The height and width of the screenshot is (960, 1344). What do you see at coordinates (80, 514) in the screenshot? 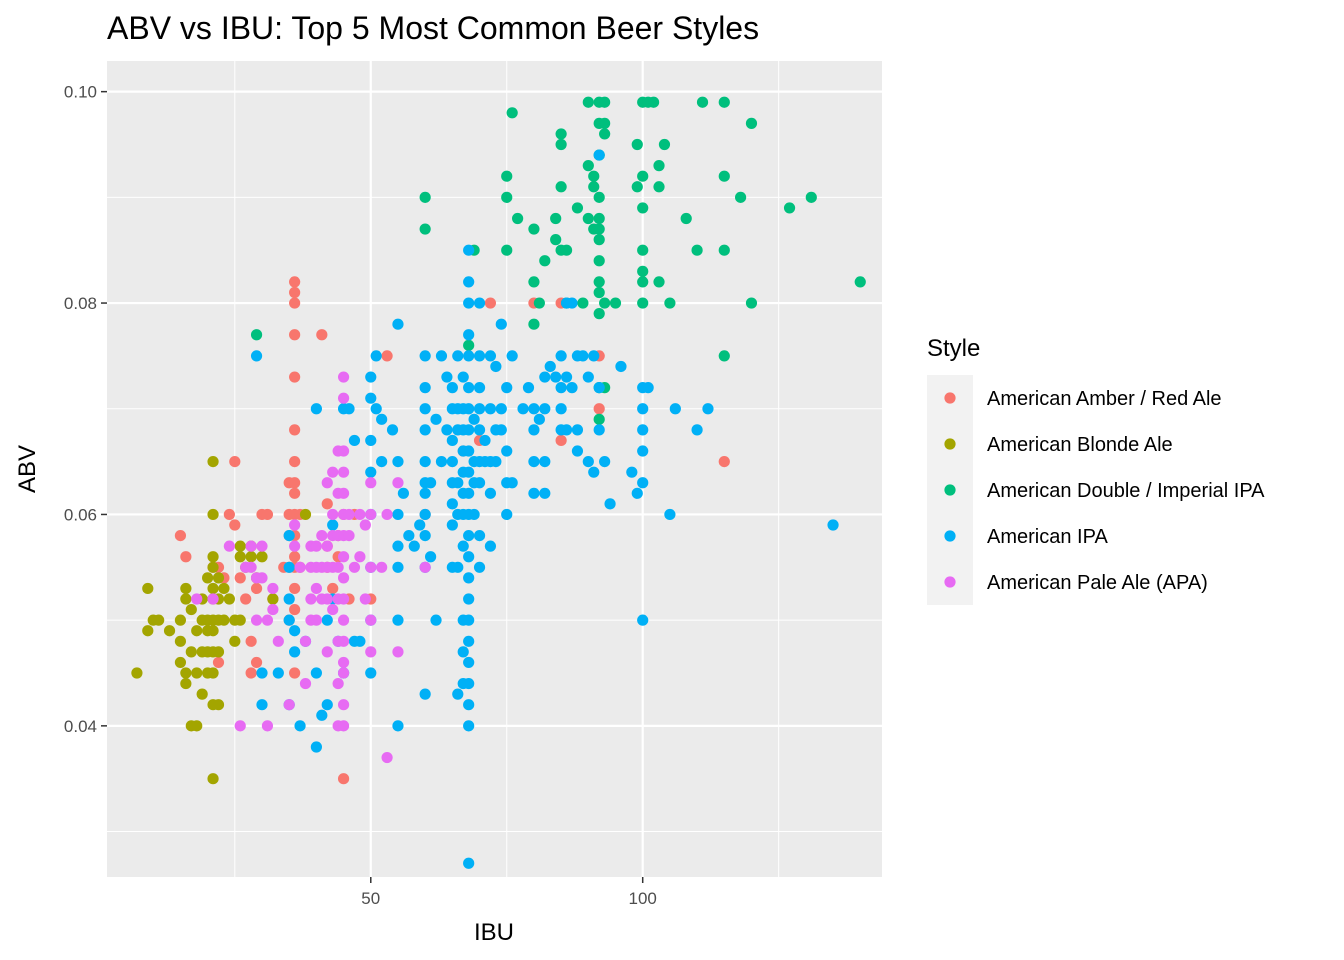
I see `y-tick-label: 0.06` at bounding box center [80, 514].